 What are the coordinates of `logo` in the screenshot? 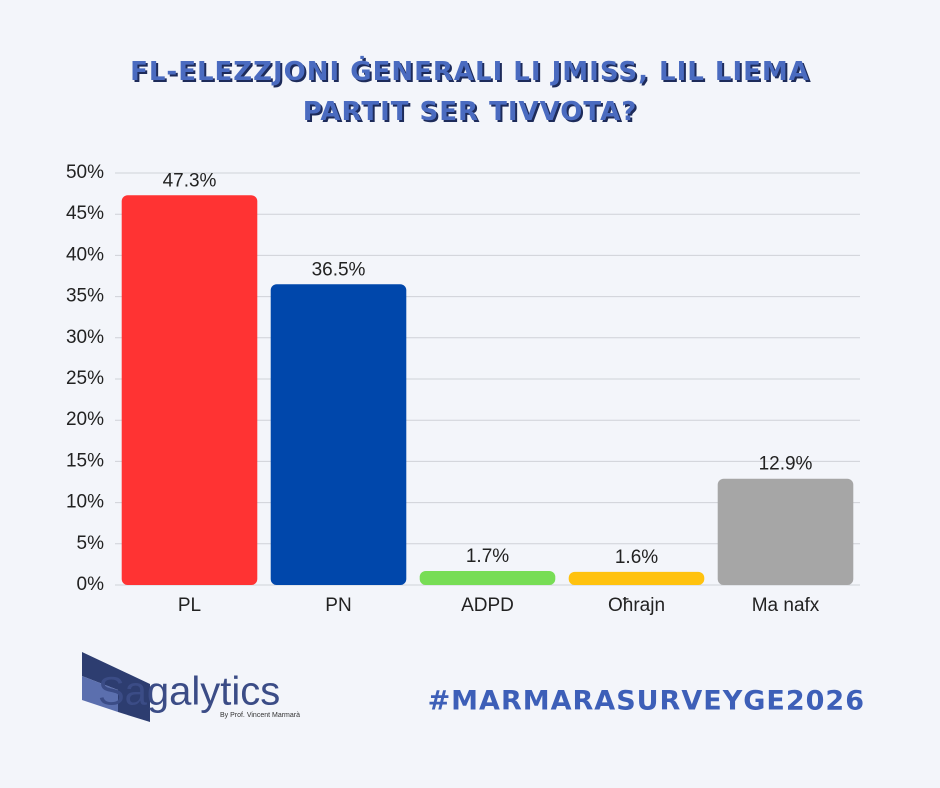 It's located at (116, 687).